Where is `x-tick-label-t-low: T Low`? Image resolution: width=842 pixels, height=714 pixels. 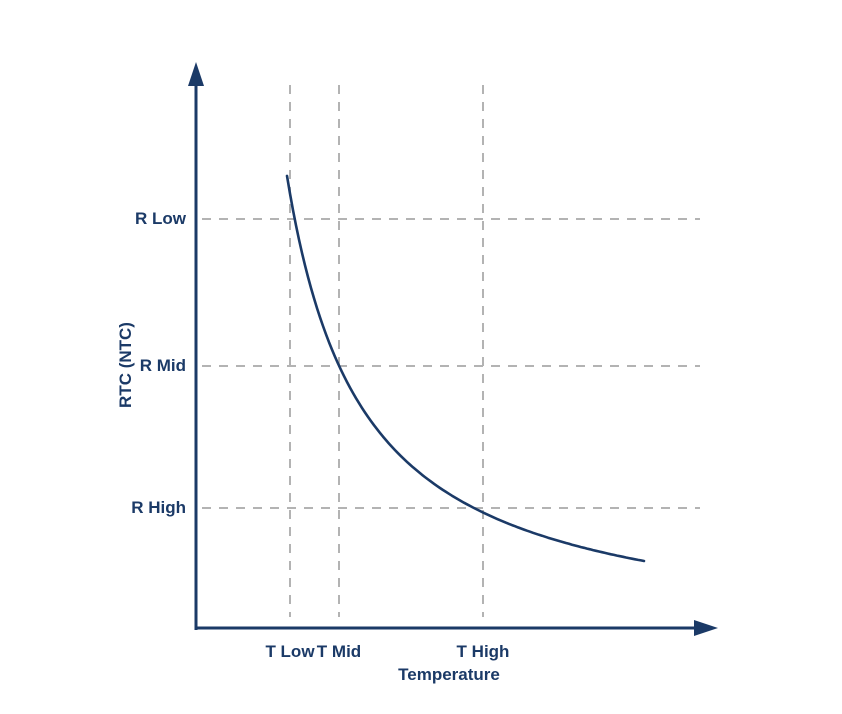 x-tick-label-t-low: T Low is located at coordinates (290, 651).